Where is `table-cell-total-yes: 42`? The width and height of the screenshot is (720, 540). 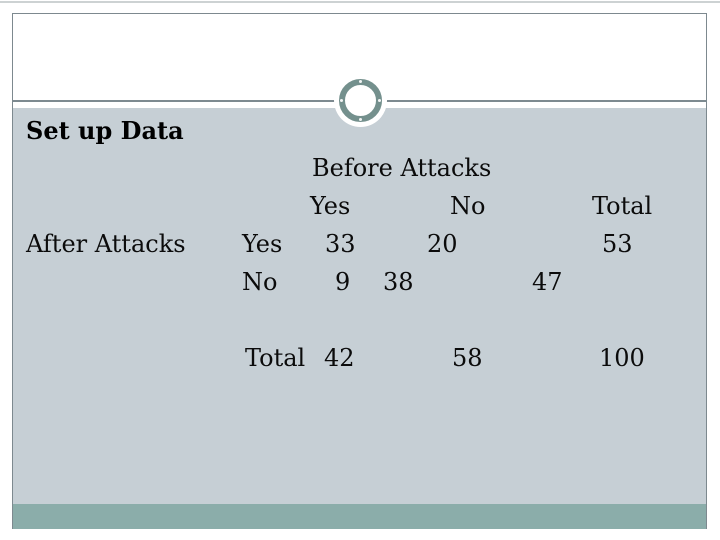
table-cell-total-yes: 42 is located at coordinates (339, 358).